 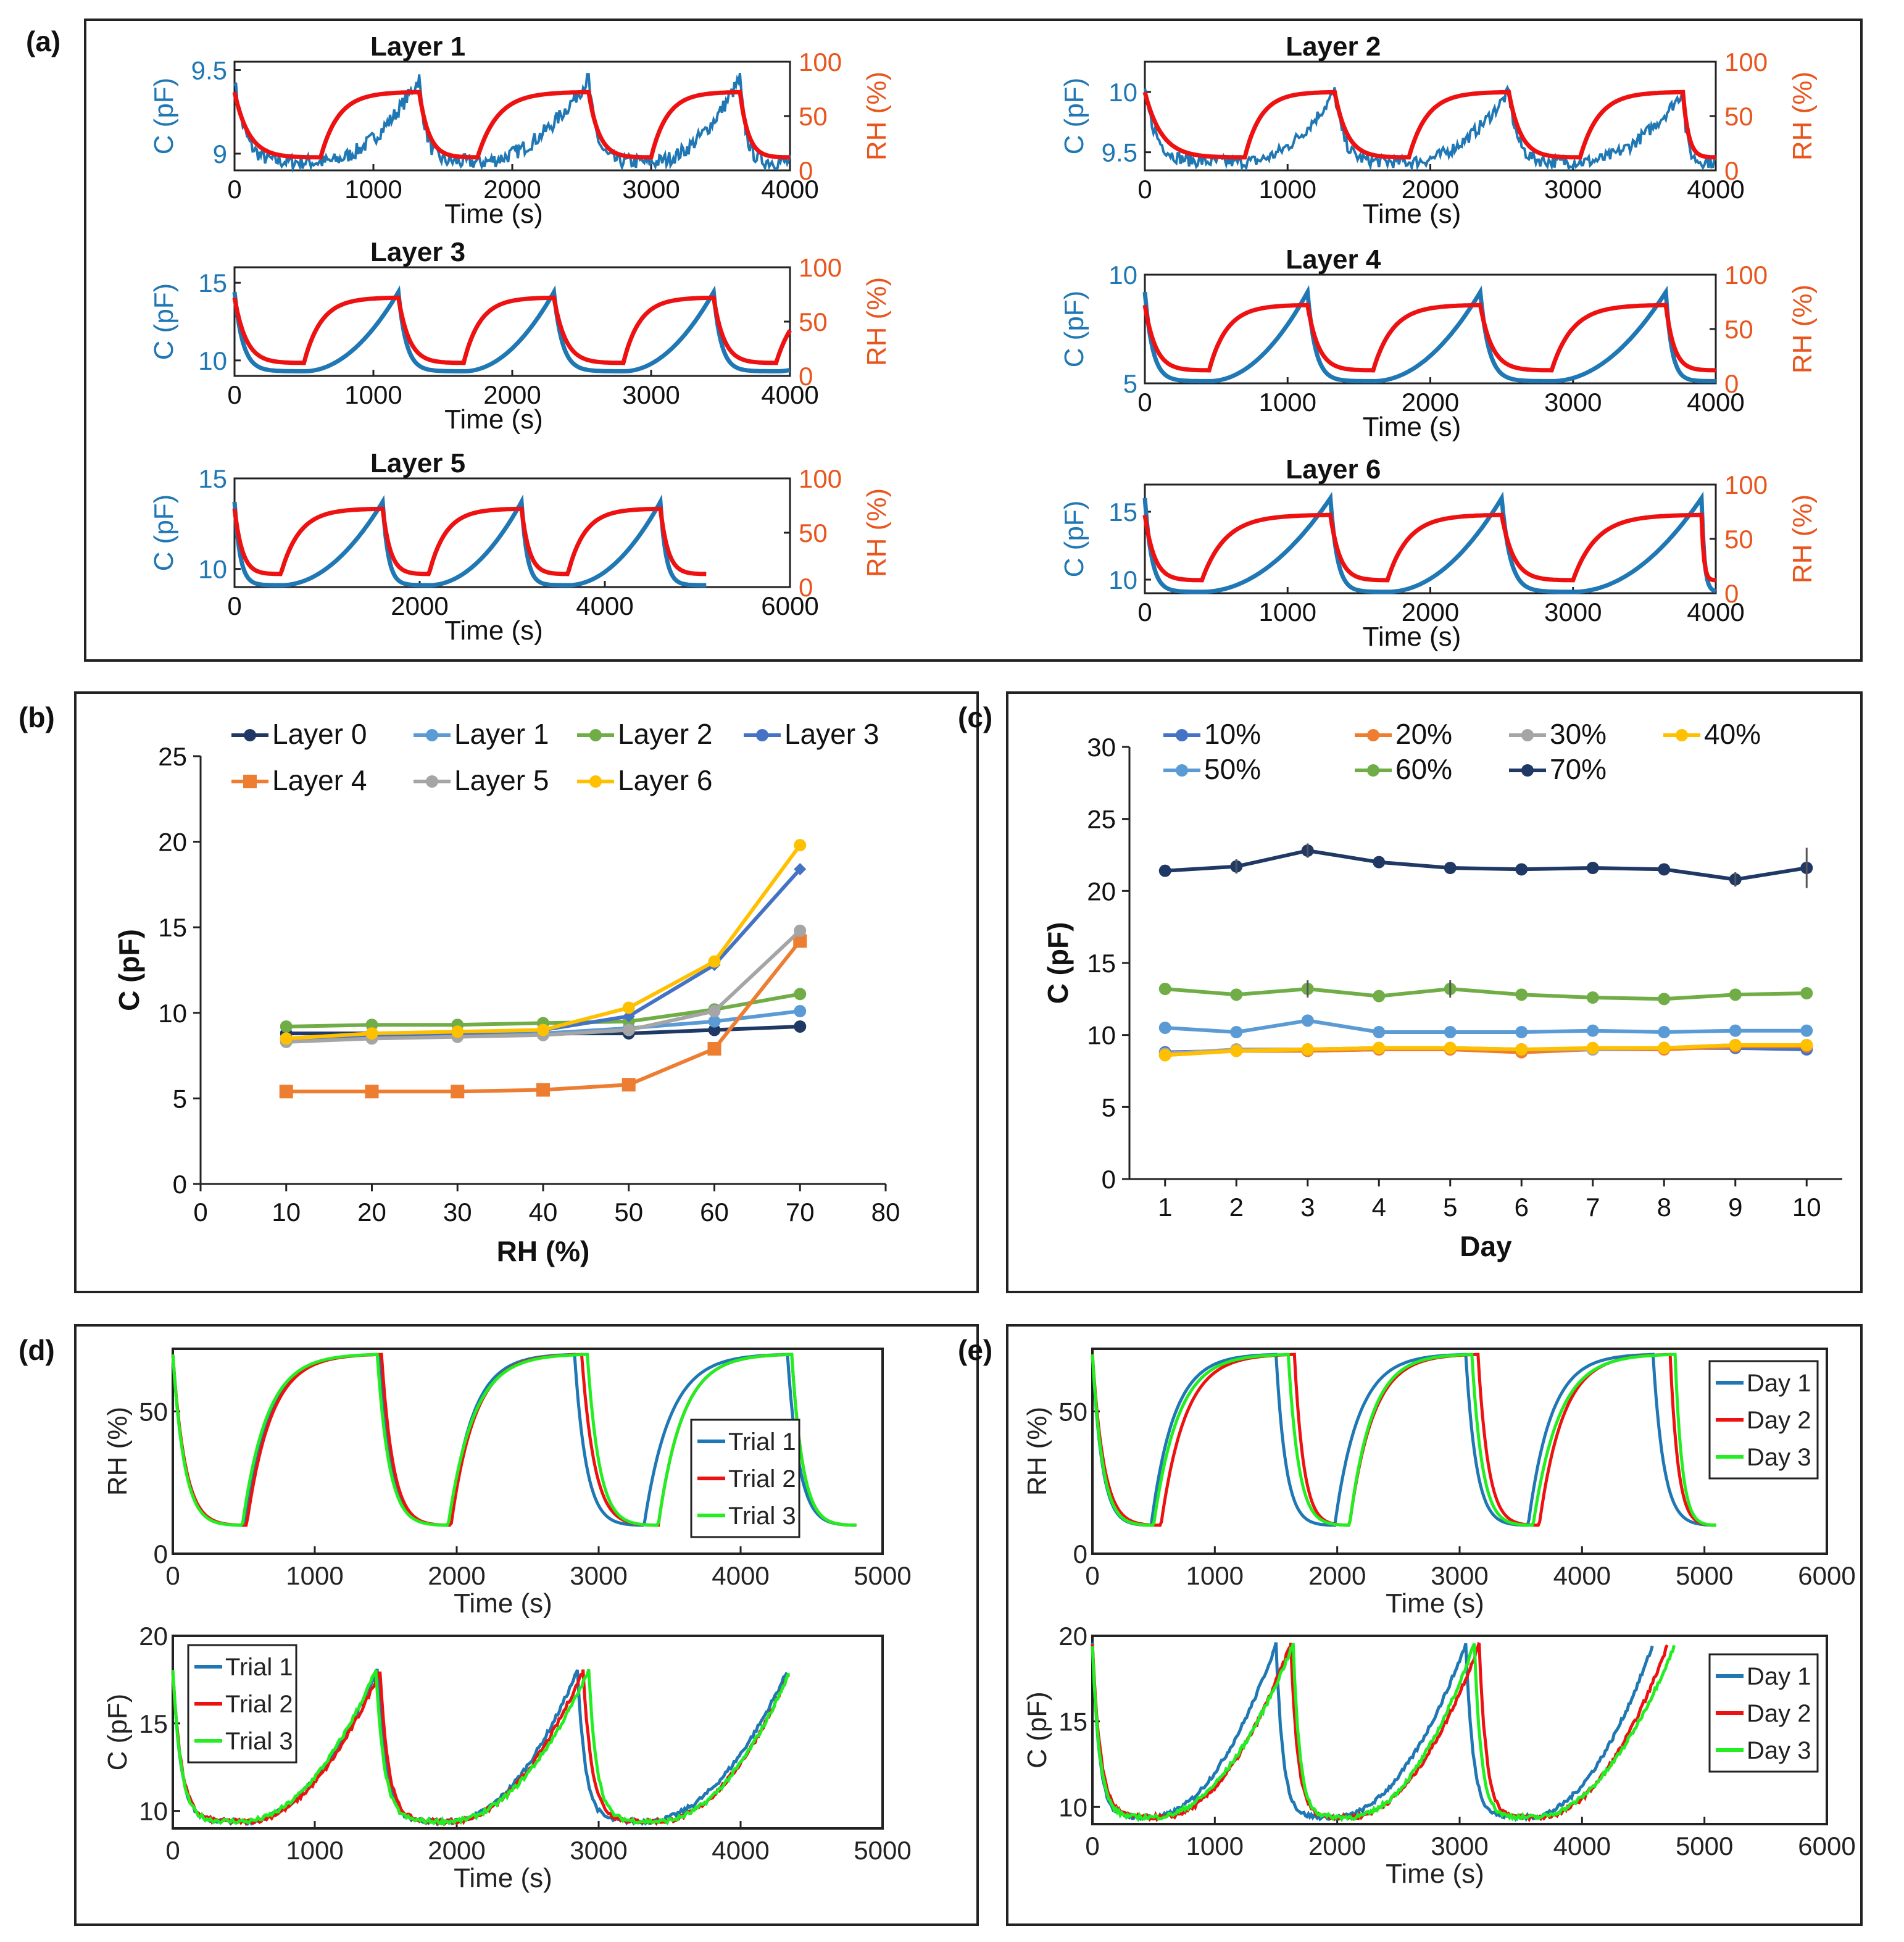 What do you see at coordinates (1593, 1207) in the screenshot?
I see `x-tick-label: 7` at bounding box center [1593, 1207].